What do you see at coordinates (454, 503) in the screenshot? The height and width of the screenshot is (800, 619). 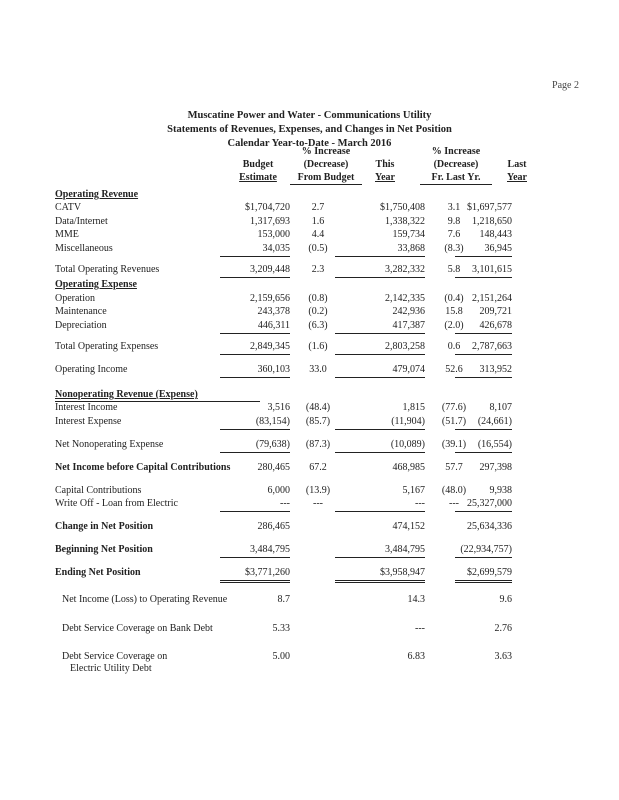 I see `cell-pct-last: ---` at bounding box center [454, 503].